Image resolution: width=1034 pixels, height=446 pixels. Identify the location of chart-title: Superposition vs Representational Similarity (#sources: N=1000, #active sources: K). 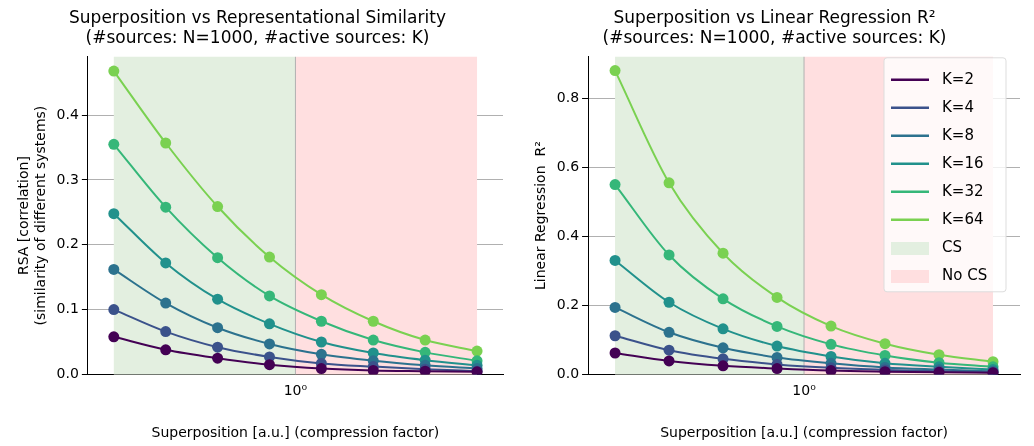
(257, 27).